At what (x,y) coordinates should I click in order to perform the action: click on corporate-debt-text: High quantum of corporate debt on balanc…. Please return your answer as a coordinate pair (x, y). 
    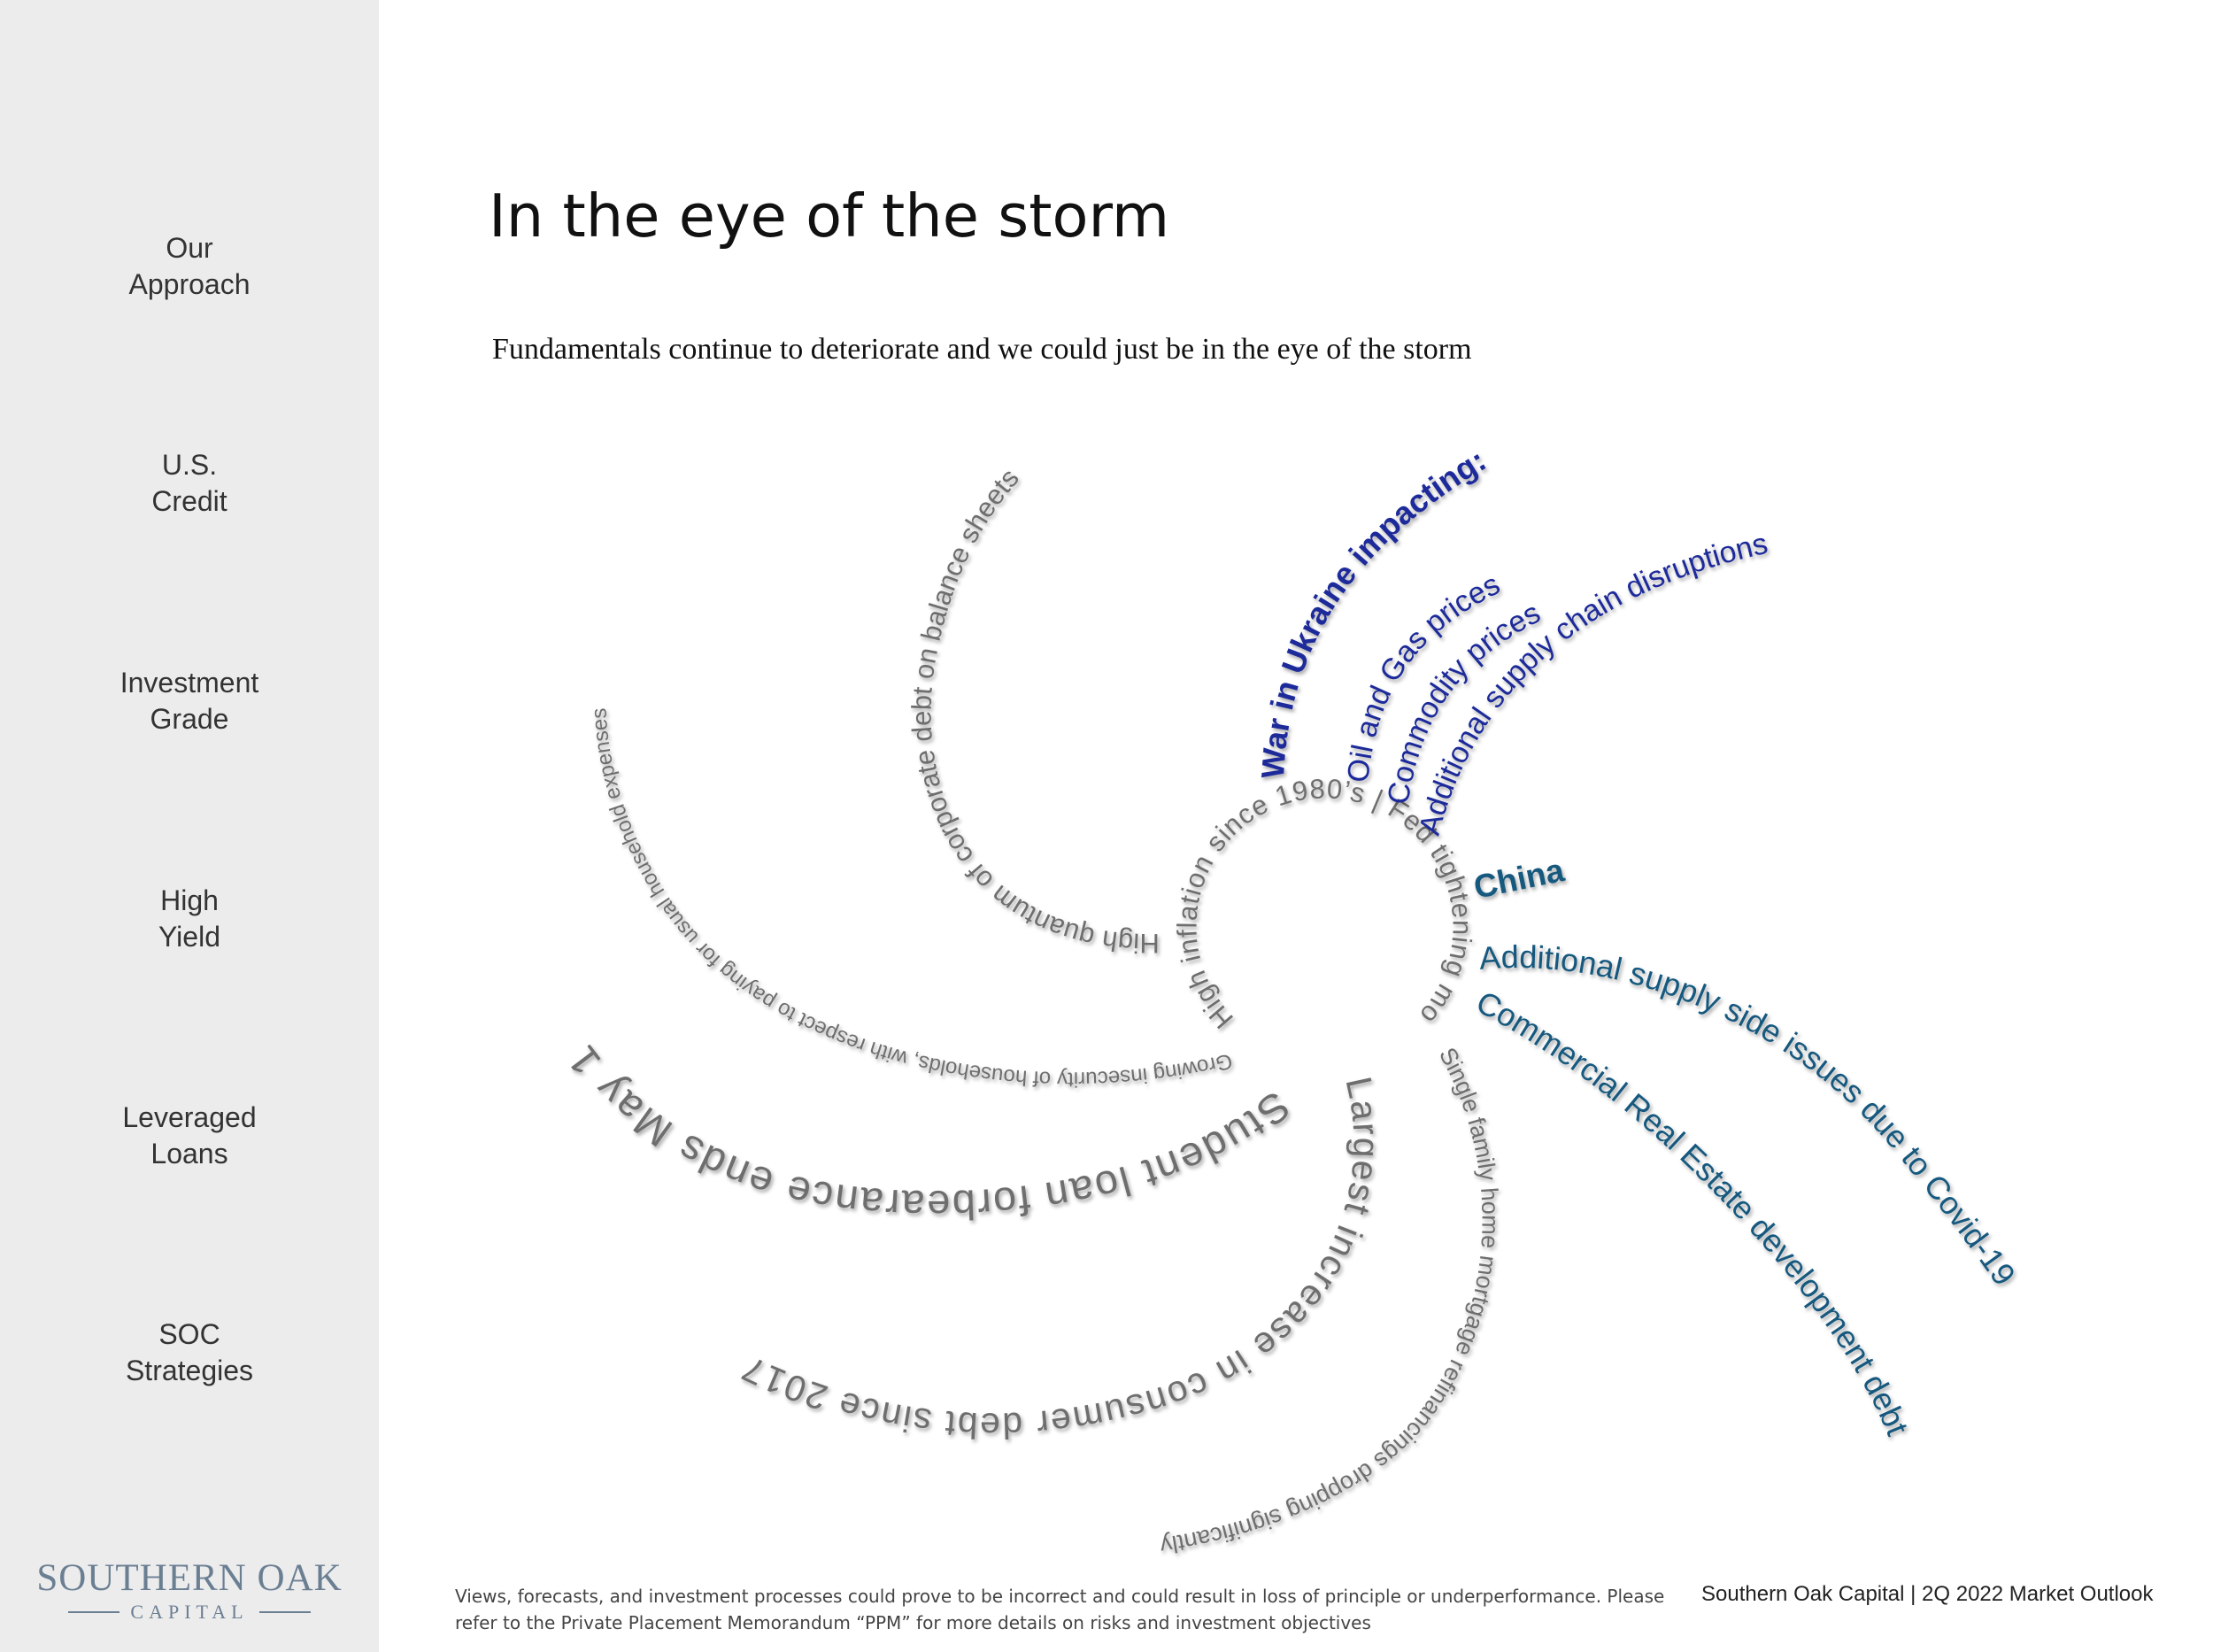
    Looking at the image, I should click on (1032, 710).